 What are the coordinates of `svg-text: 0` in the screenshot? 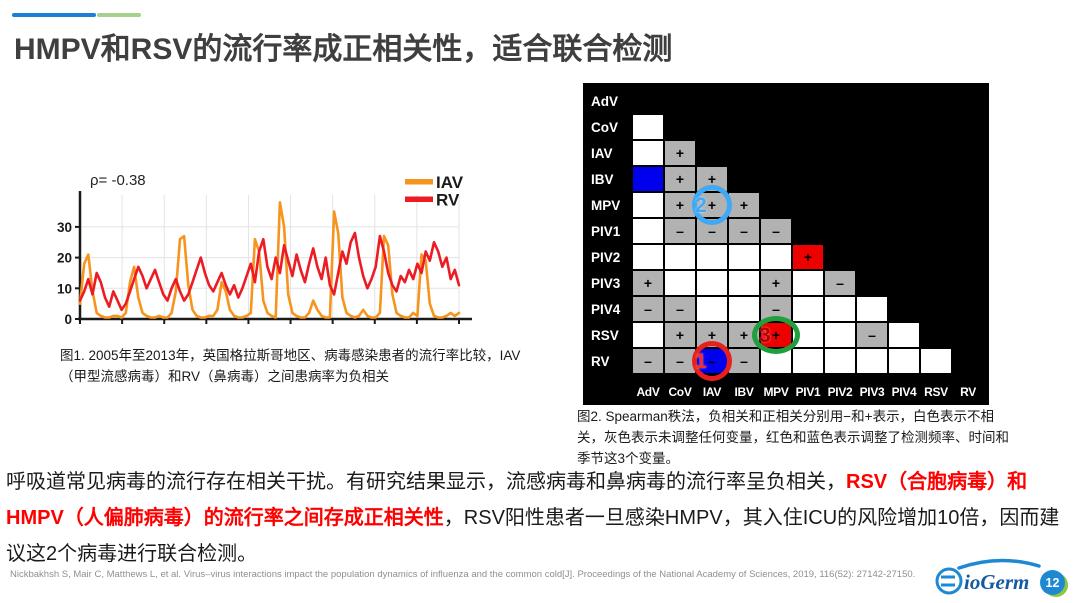 It's located at (68, 319).